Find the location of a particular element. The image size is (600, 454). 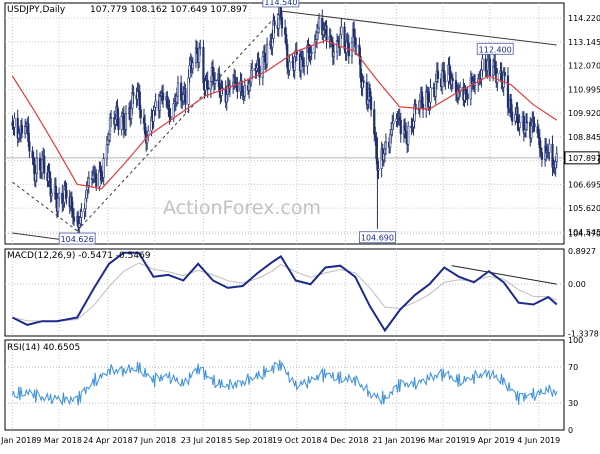

rsi-label: RSI(14) 40.6505 is located at coordinates (43, 348).